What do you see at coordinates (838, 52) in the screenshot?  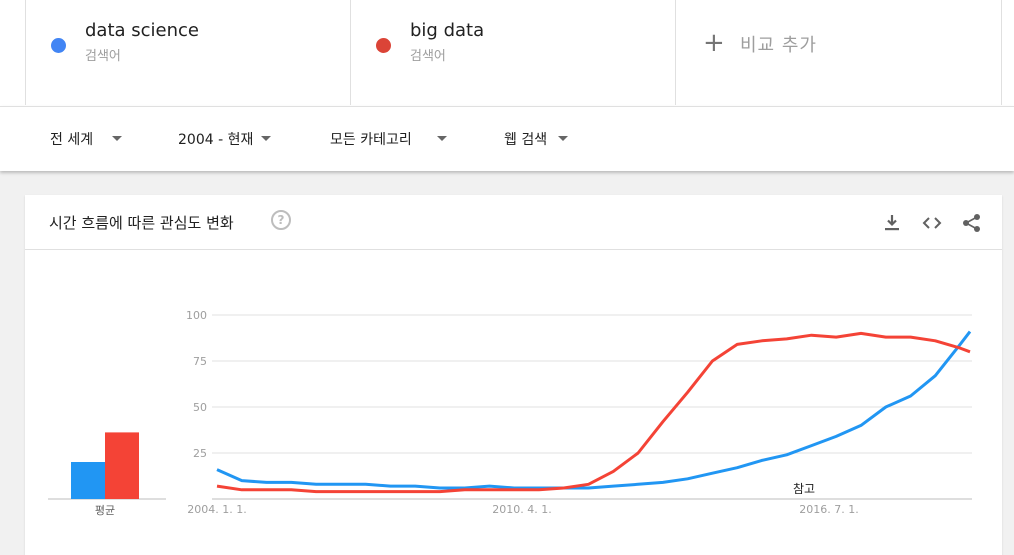 I see `add-compare-button: + 비교 추가` at bounding box center [838, 52].